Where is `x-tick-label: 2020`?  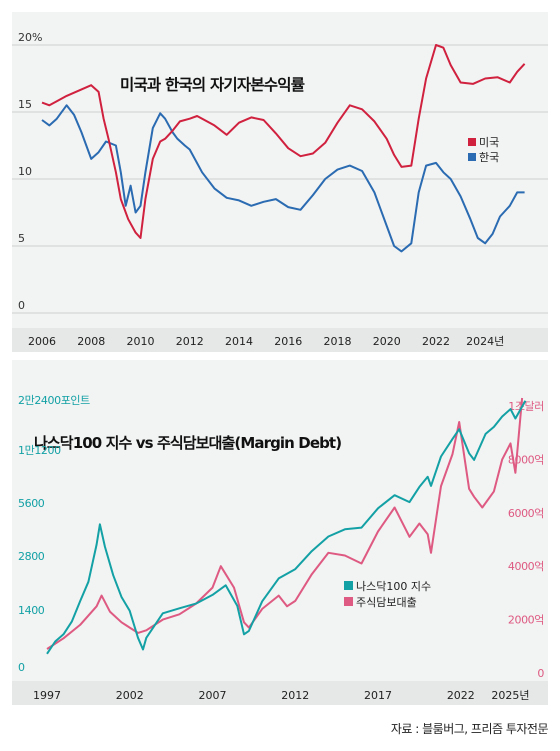
x-tick-label: 2020 is located at coordinates (387, 341).